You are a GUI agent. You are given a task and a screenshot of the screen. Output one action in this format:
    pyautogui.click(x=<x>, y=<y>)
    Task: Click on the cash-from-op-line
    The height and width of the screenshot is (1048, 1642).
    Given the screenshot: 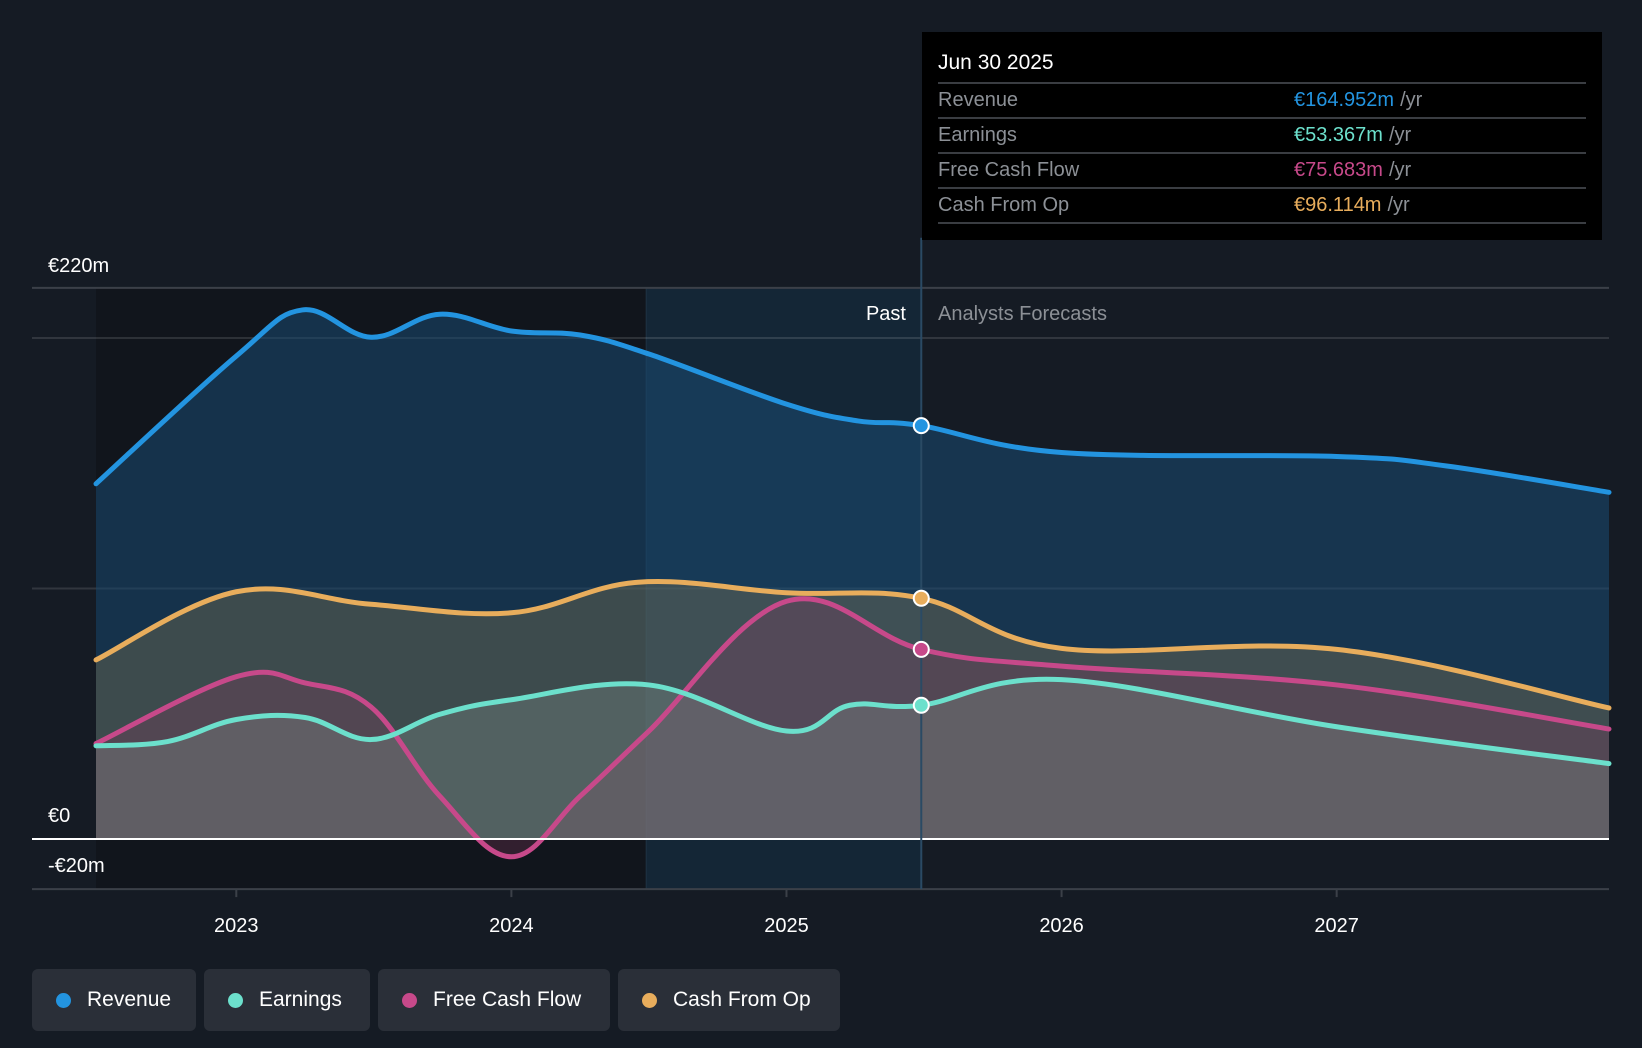 What is the action you would take?
    pyautogui.click(x=852, y=645)
    